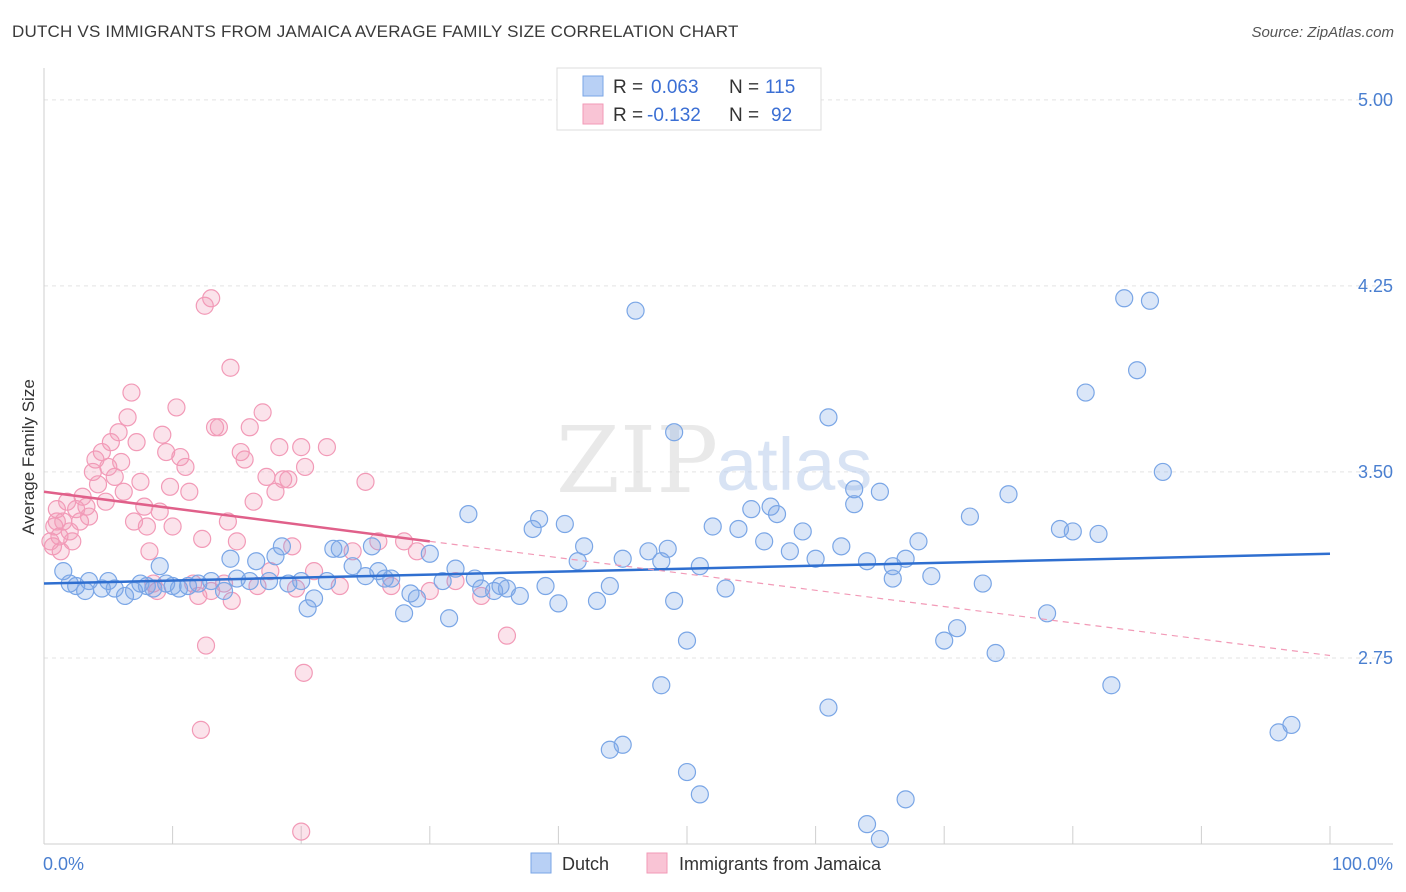 This screenshot has height=892, width=1406. What do you see at coordinates (541, 863) in the screenshot?
I see `bottom-legend-swatch-dutch` at bounding box center [541, 863].